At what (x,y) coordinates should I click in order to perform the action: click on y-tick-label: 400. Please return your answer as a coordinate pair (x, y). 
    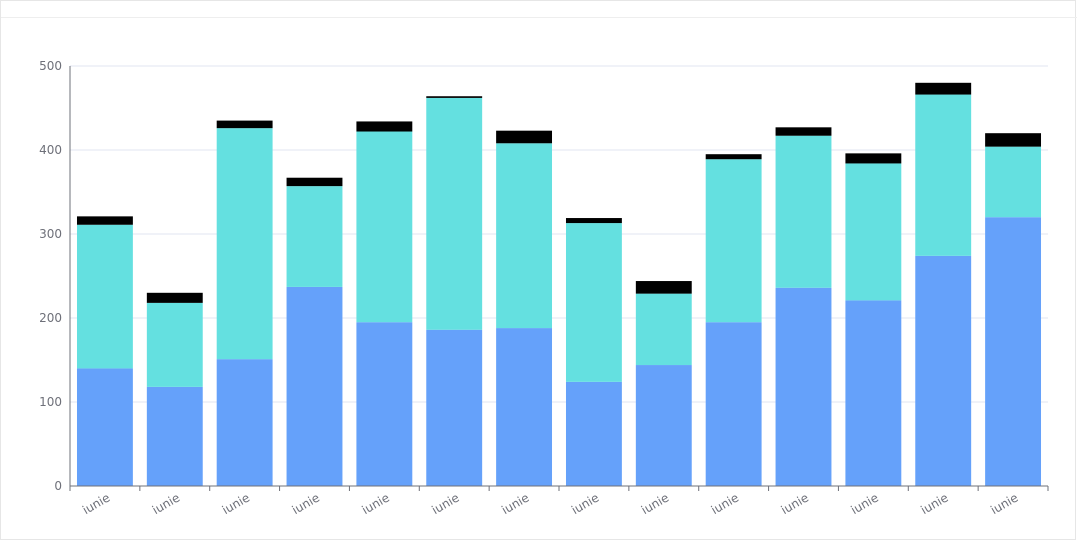
    Looking at the image, I should click on (50, 150).